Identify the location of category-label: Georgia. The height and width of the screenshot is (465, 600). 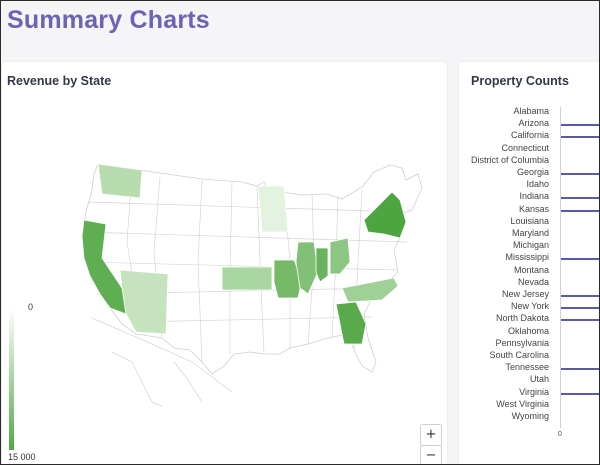
(532, 172).